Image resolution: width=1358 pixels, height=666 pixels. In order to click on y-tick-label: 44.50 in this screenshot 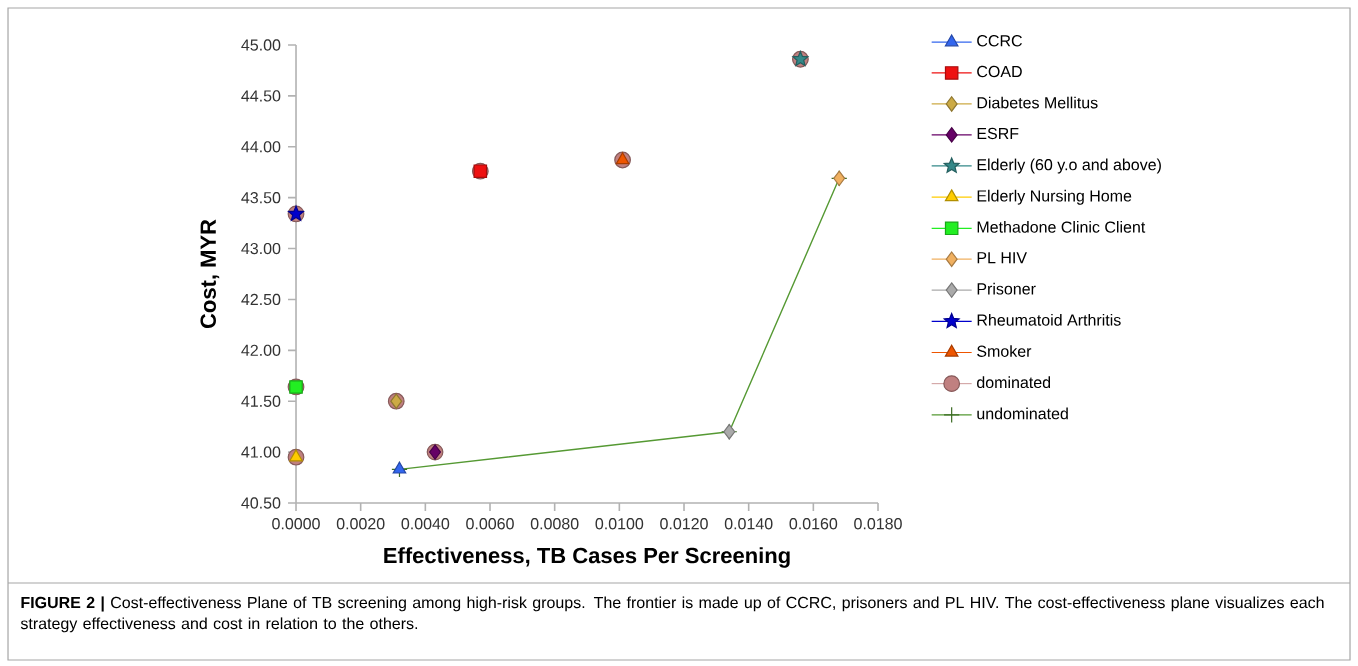, I will do `click(261, 96)`.